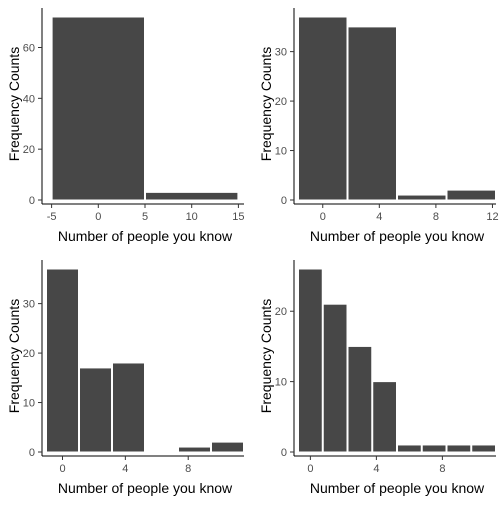  Describe the element at coordinates (145, 217) in the screenshot. I see `x-tick-label: 5` at that location.